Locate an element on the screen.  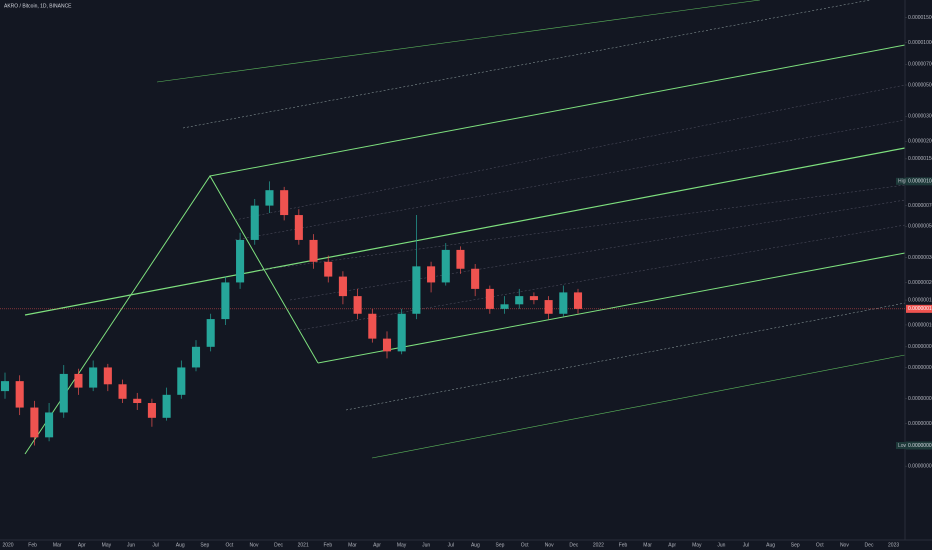
x-tick-label: 2021 is located at coordinates (303, 545).